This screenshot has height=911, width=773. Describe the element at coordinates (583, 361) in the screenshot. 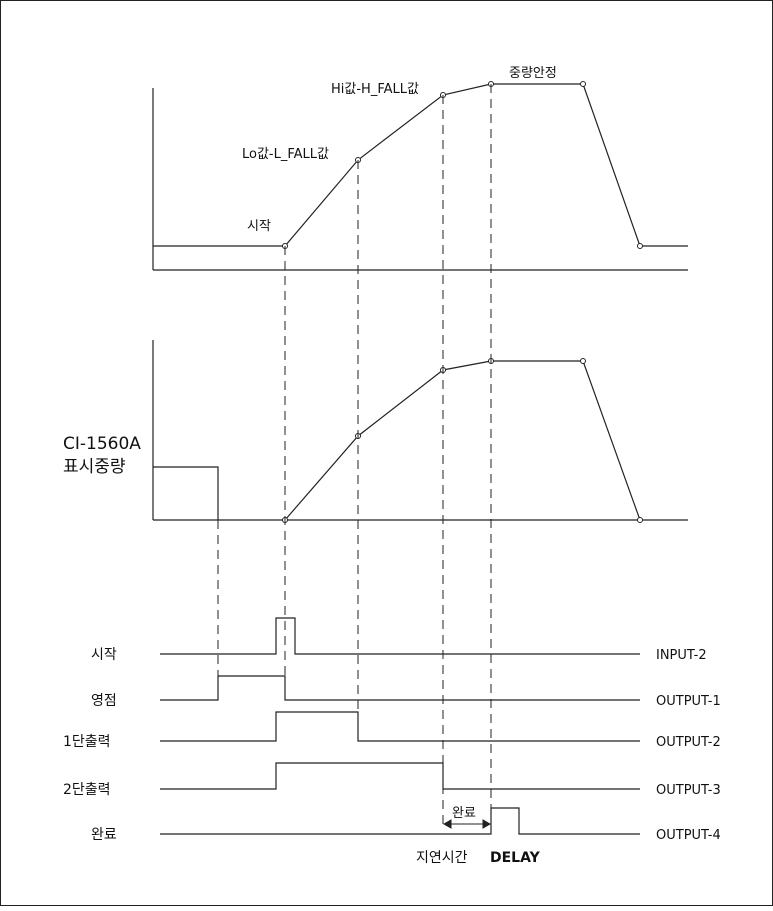

I see `mid-point-drop` at that location.